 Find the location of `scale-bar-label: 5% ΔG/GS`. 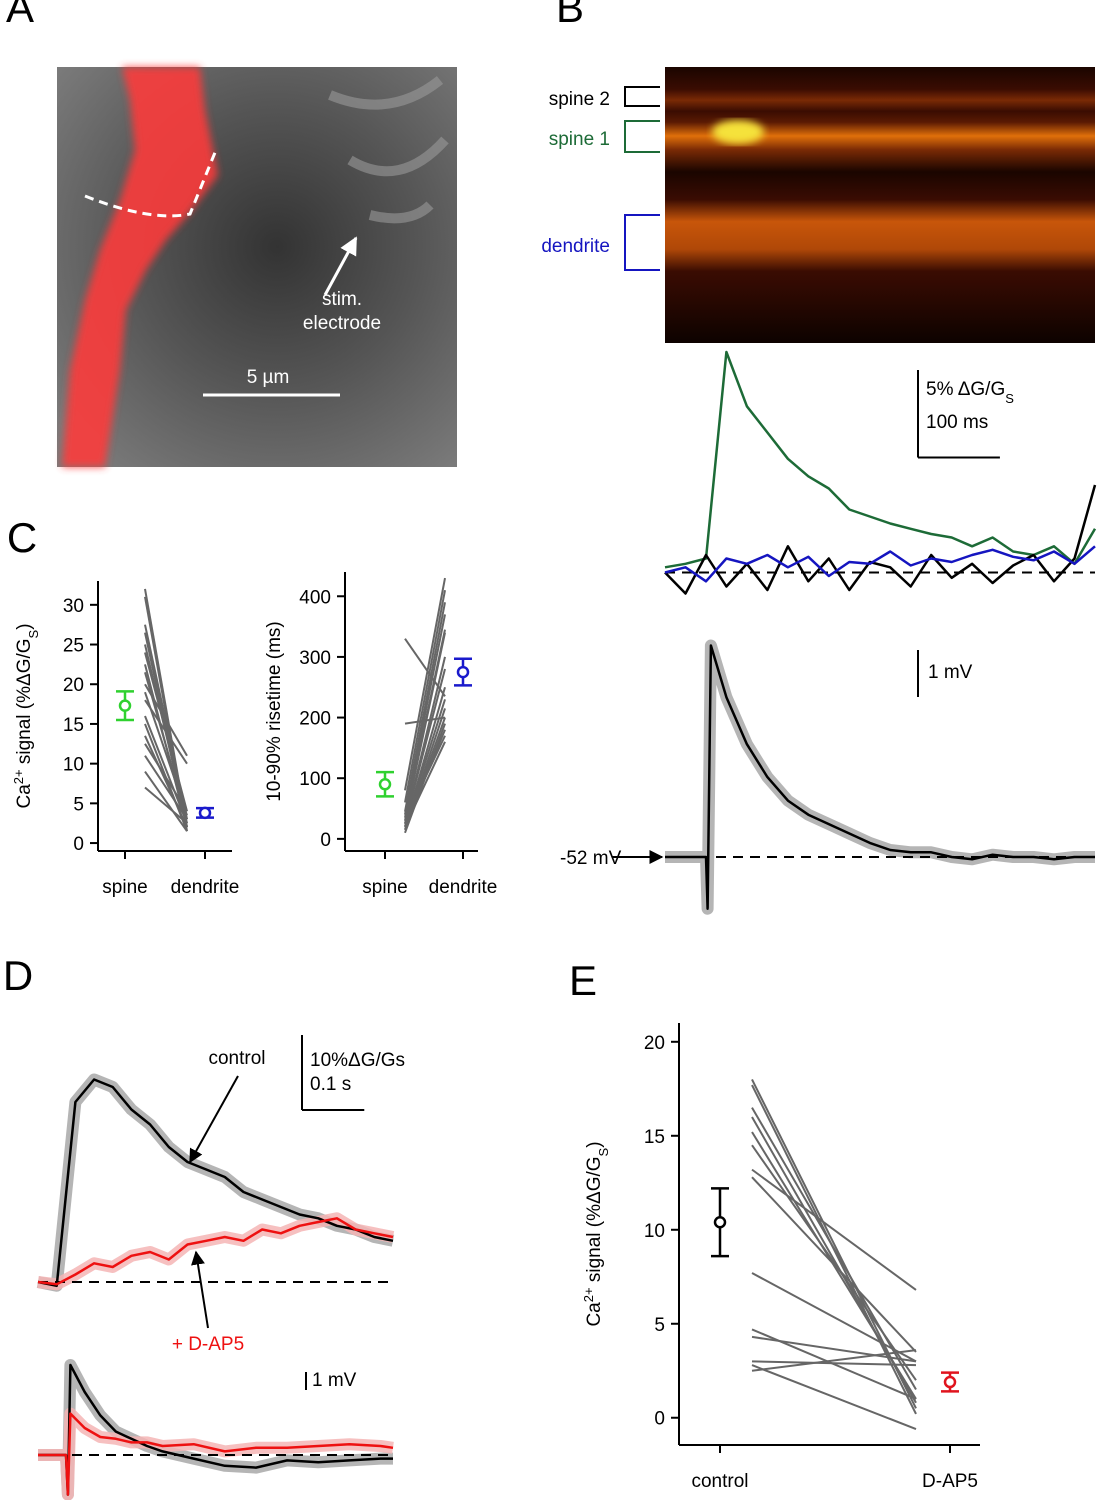

scale-bar-label: 5% ΔG/GS is located at coordinates (970, 392).